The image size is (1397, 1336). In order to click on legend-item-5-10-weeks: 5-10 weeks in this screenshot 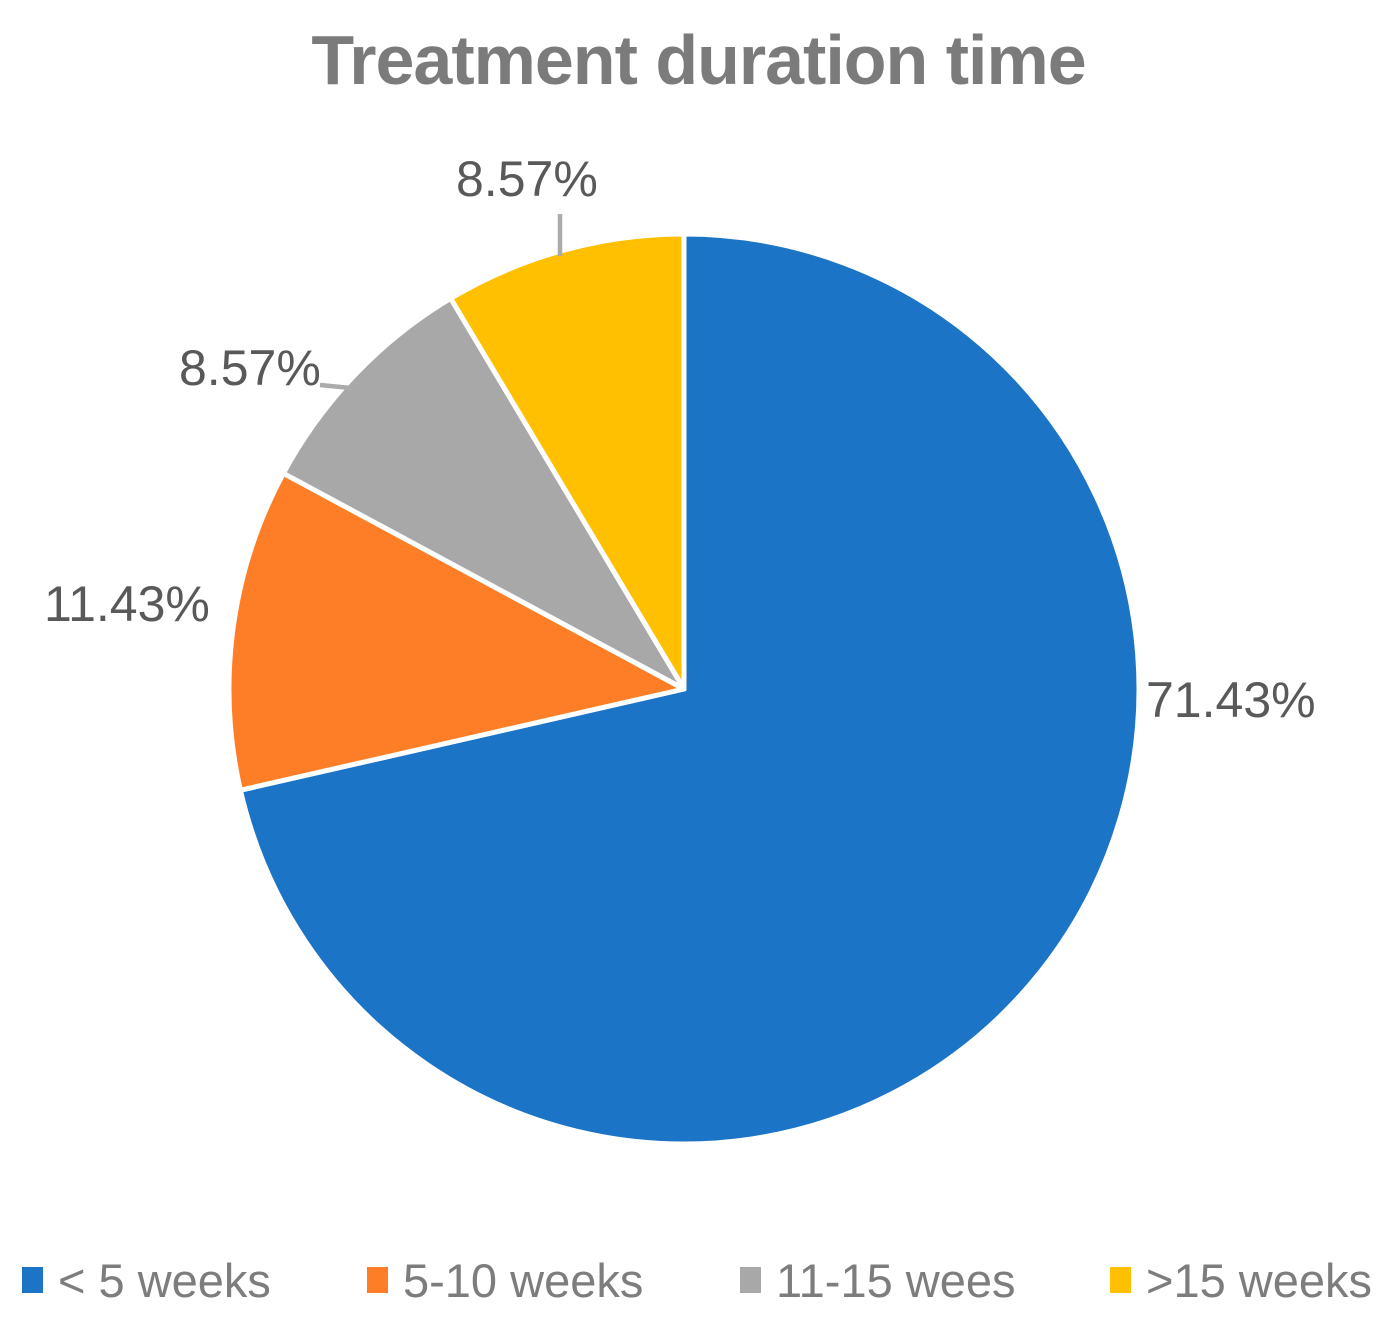, I will do `click(505, 1280)`.